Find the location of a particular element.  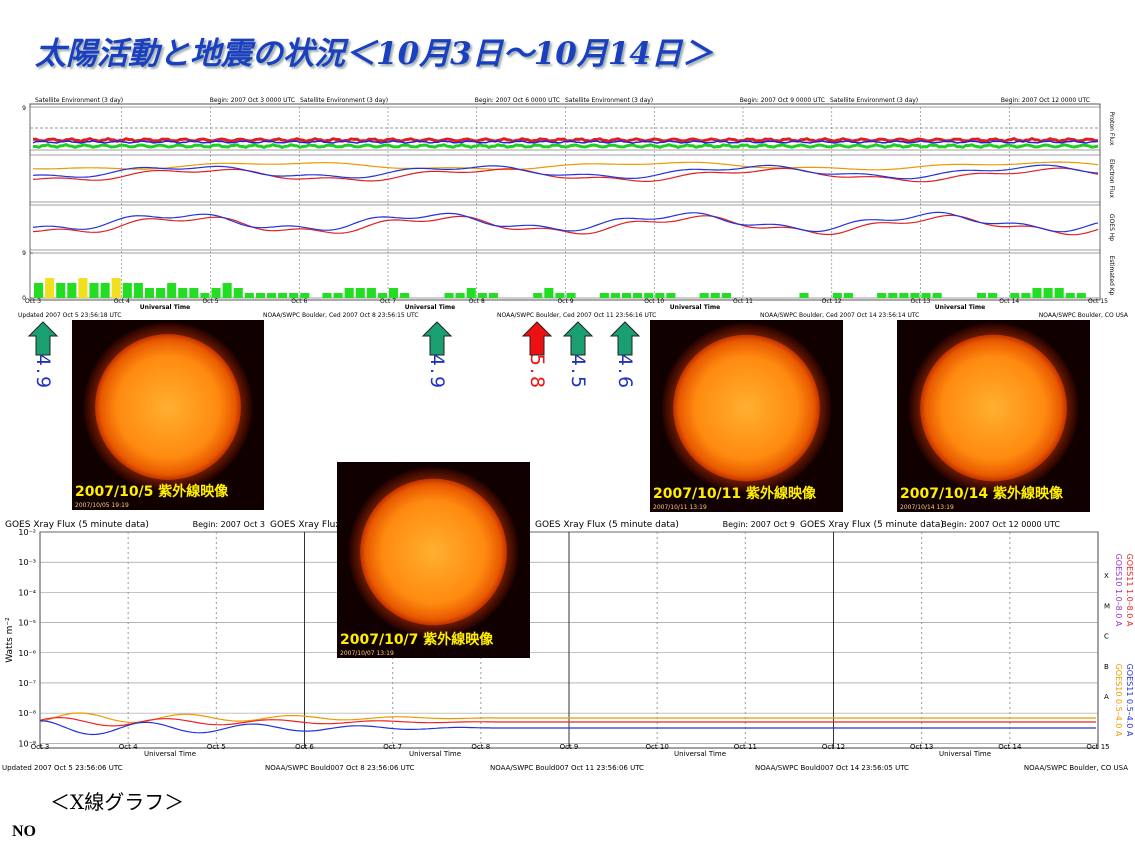

kp-tick-label: 9 is located at coordinates (24, 253).